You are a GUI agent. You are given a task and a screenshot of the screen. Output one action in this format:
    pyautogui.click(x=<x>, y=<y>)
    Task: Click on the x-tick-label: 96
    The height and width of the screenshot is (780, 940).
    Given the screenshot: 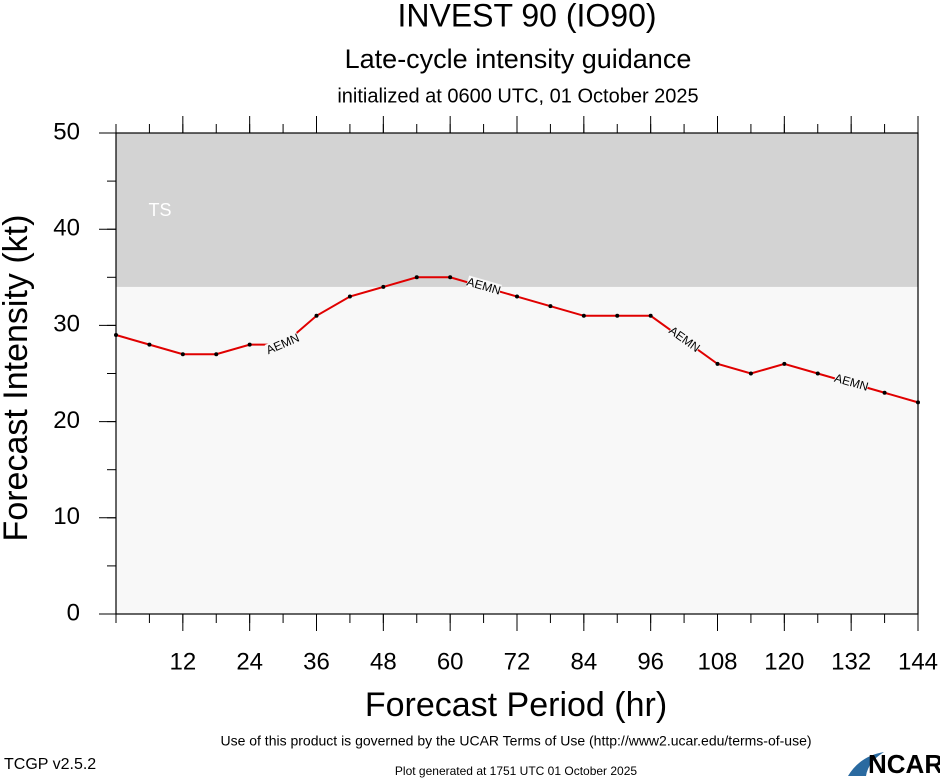 What is the action you would take?
    pyautogui.click(x=650, y=661)
    